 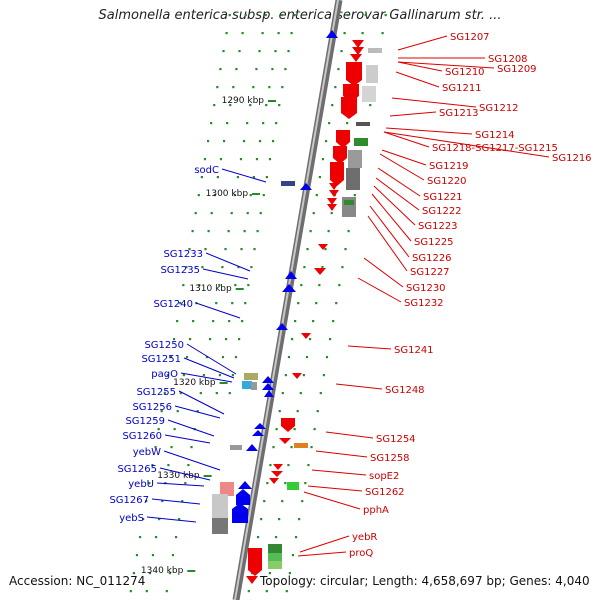 What do you see at coordinates (434, 242) in the screenshot?
I see `gene-label-right: SG1225` at bounding box center [434, 242].